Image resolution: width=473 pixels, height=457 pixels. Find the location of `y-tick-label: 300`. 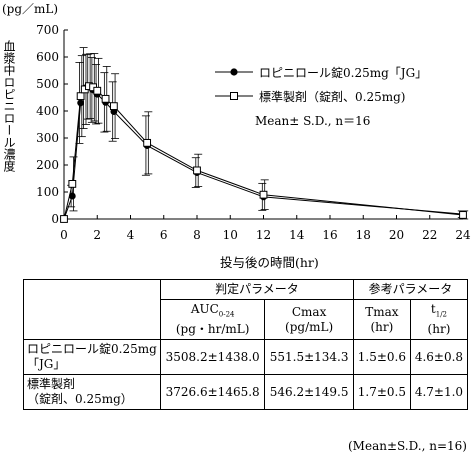

y-tick-label: 300 is located at coordinates (47, 138).